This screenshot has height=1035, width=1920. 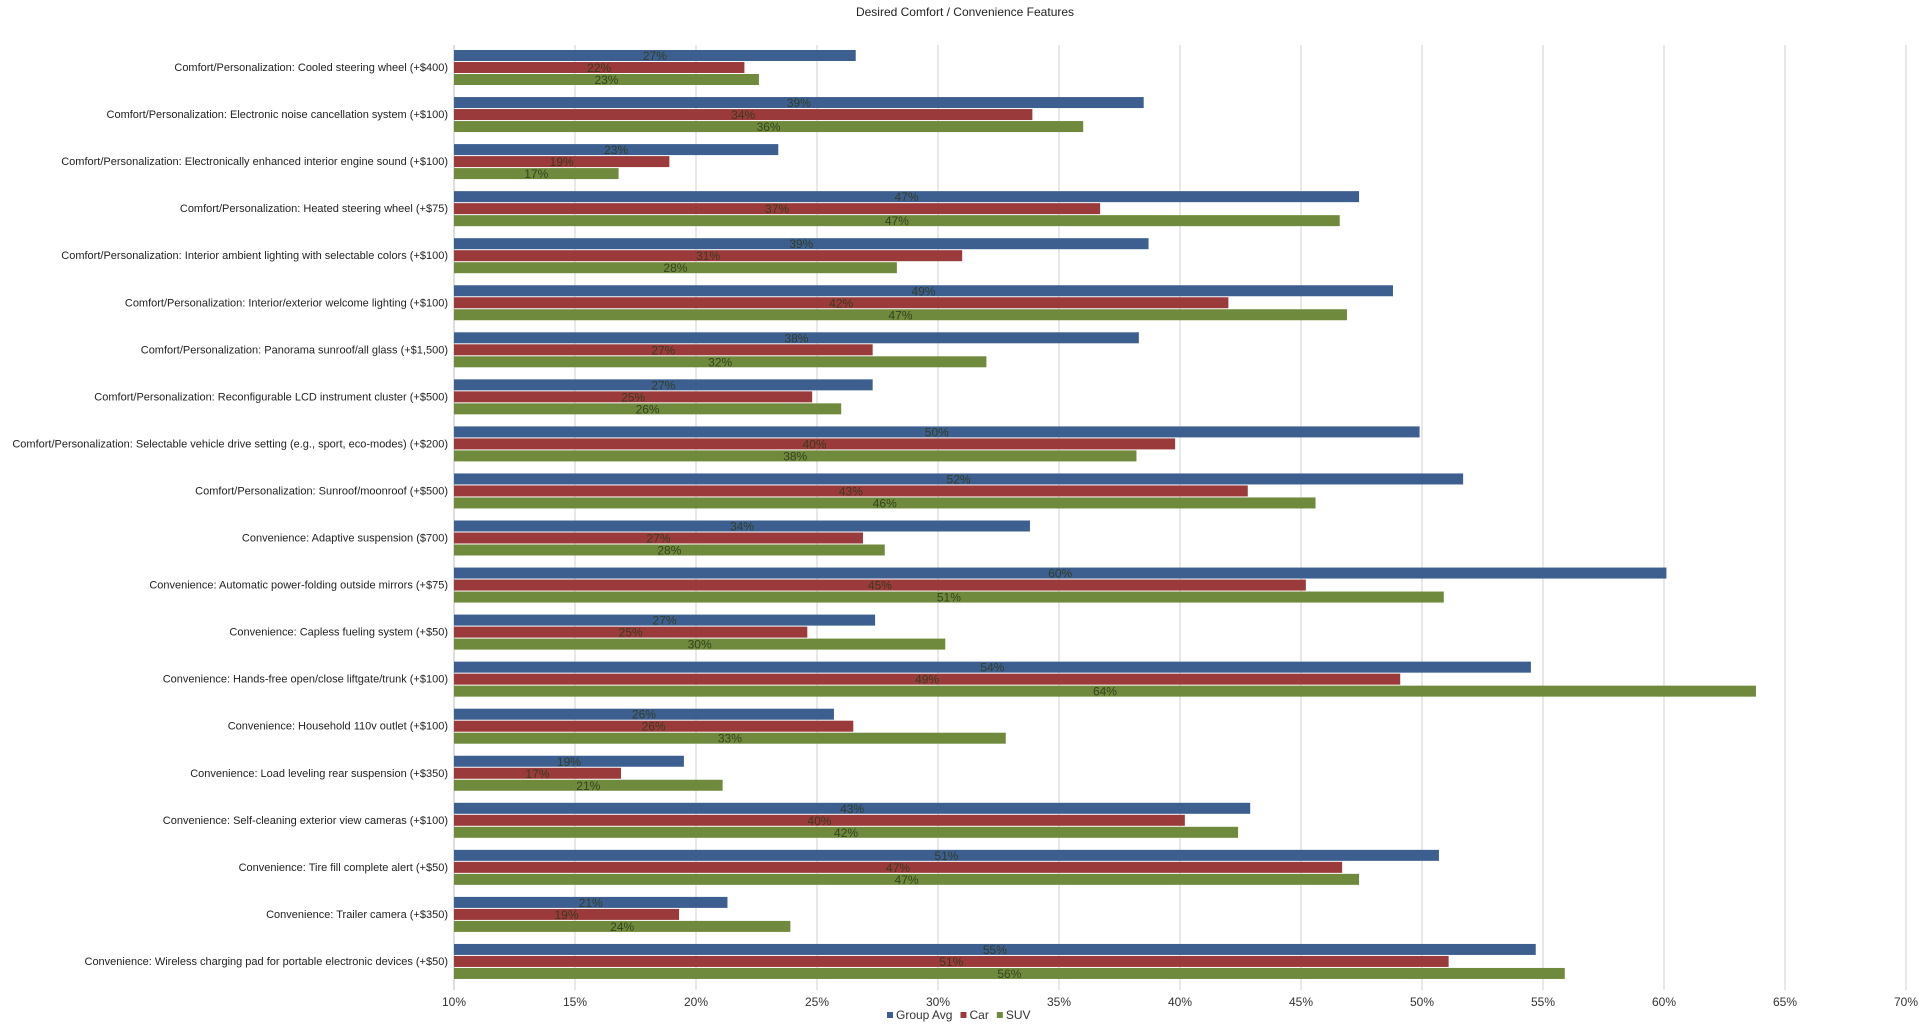 What do you see at coordinates (742, 527) in the screenshot?
I see `data-label: 34%` at bounding box center [742, 527].